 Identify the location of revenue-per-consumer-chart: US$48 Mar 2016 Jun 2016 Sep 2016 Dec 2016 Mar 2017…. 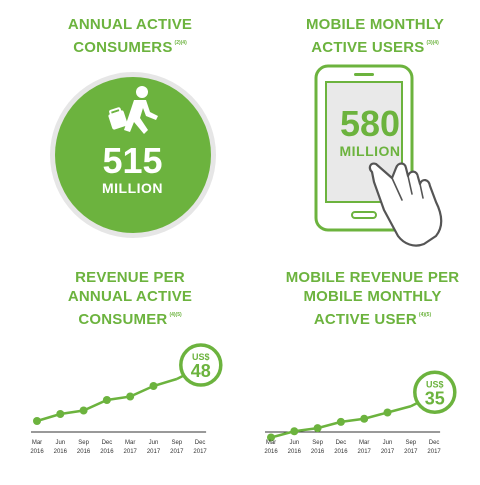
(126, 399).